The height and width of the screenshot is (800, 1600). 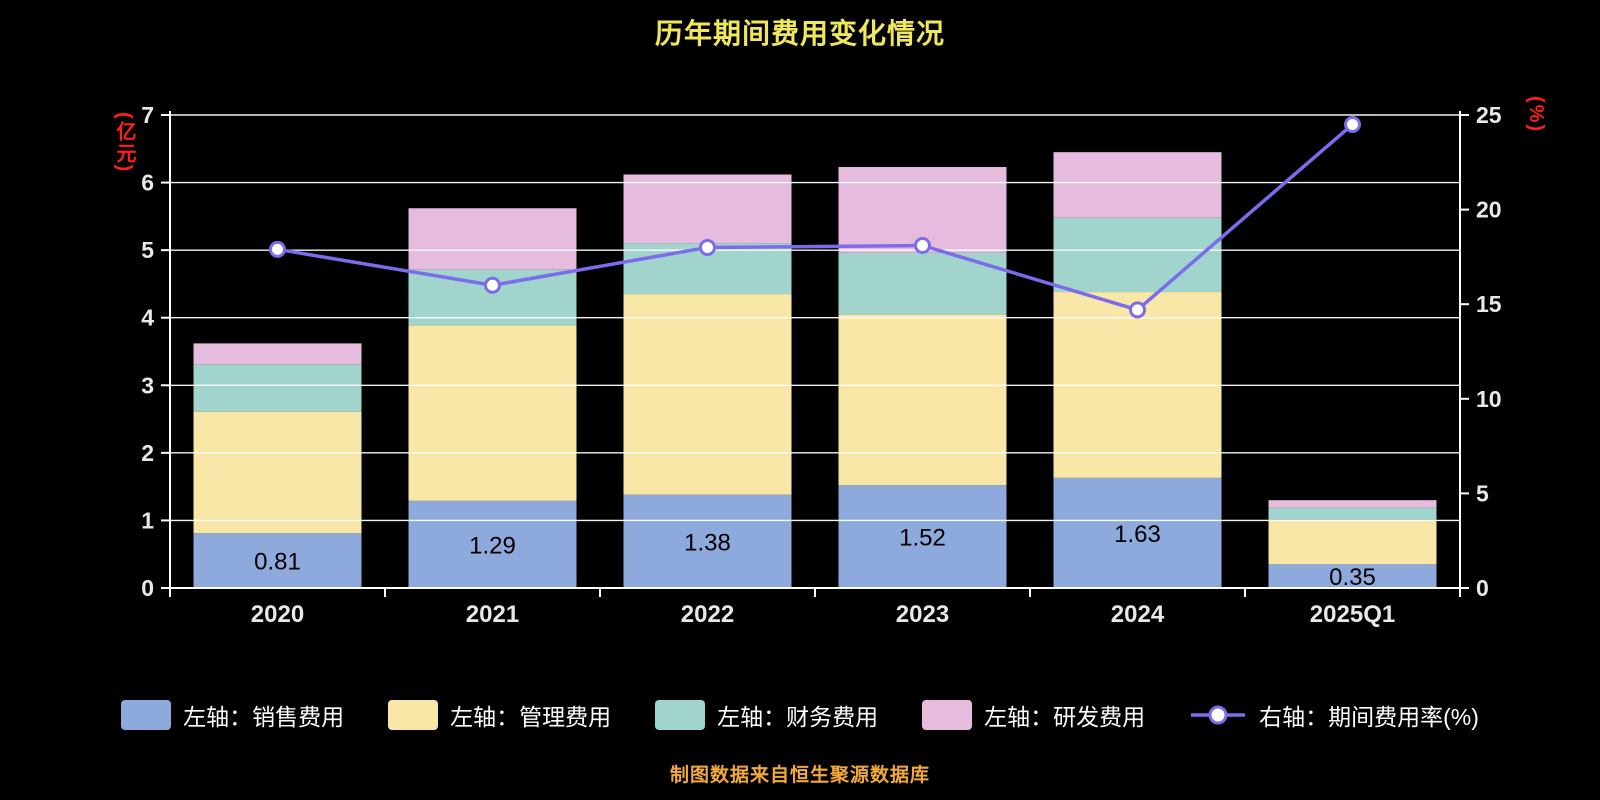 I want to click on bar-segment-2020-s1, so click(x=277, y=472).